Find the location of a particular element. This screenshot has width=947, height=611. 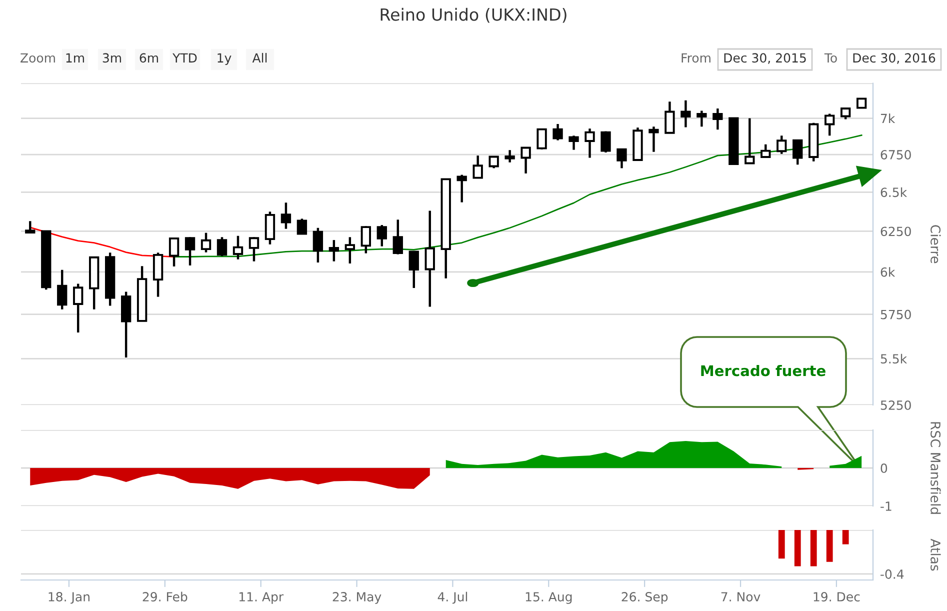

y-tick-label: -0.4 is located at coordinates (892, 574).